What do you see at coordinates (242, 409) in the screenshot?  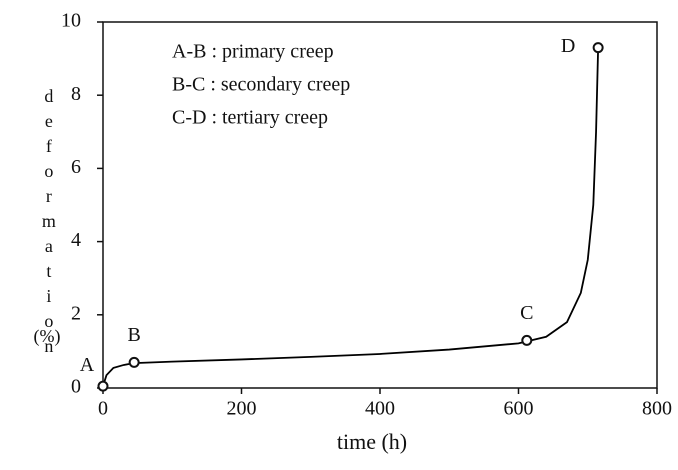 I see `x-tick-label: 200` at bounding box center [242, 409].